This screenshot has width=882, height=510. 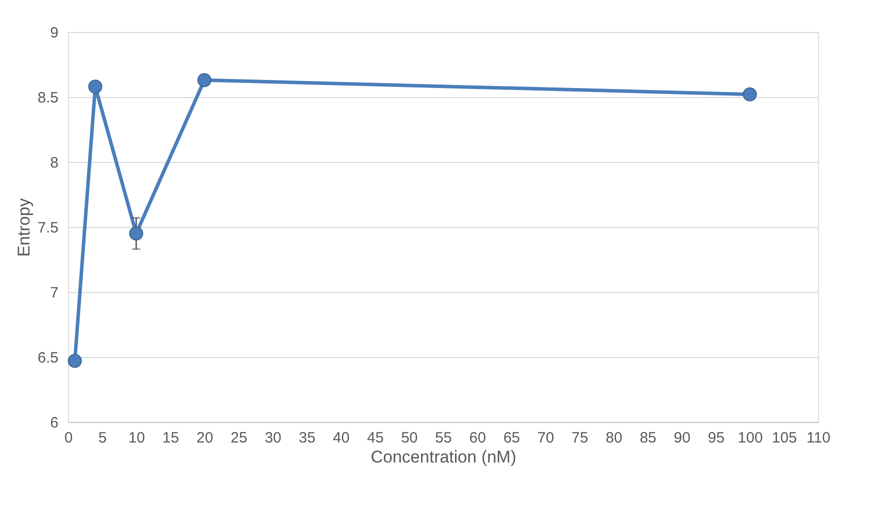 I want to click on y-tick-label: 6, so click(x=54, y=423).